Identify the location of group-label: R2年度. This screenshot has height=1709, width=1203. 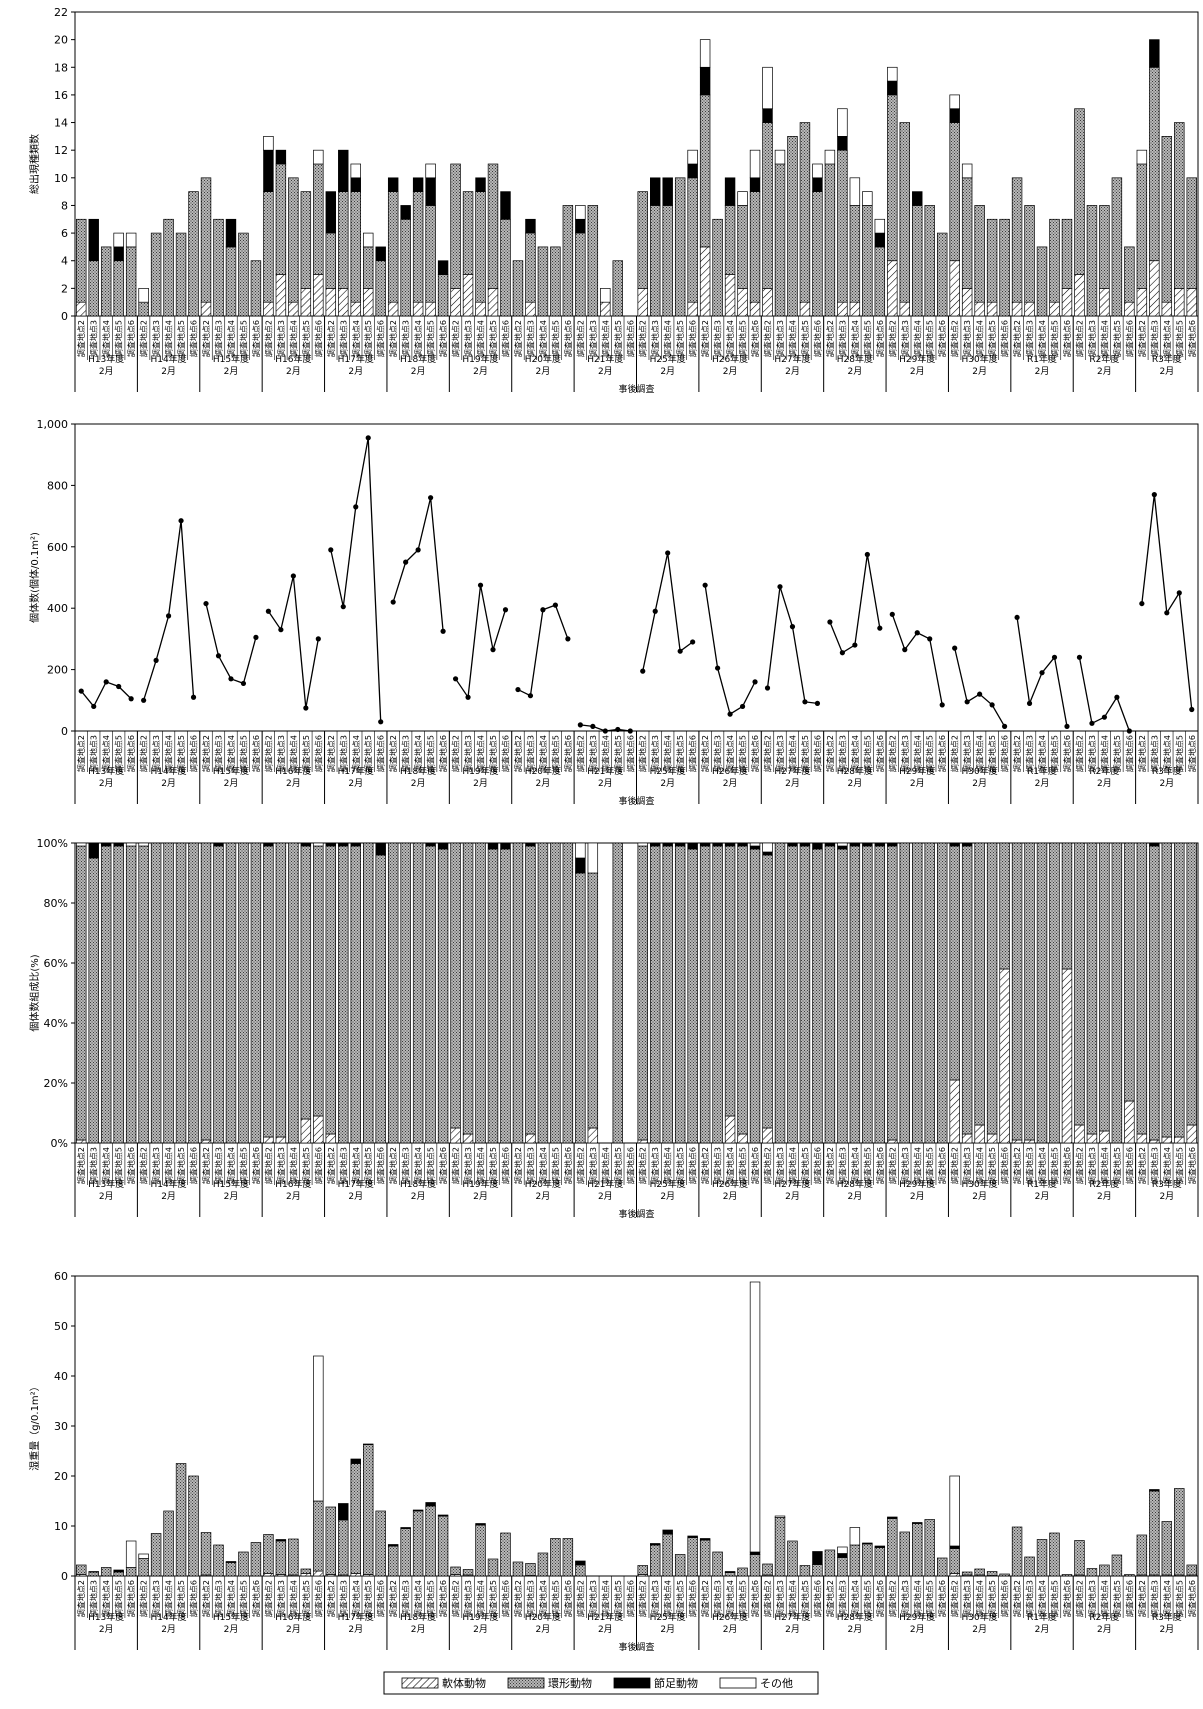
(1104, 771).